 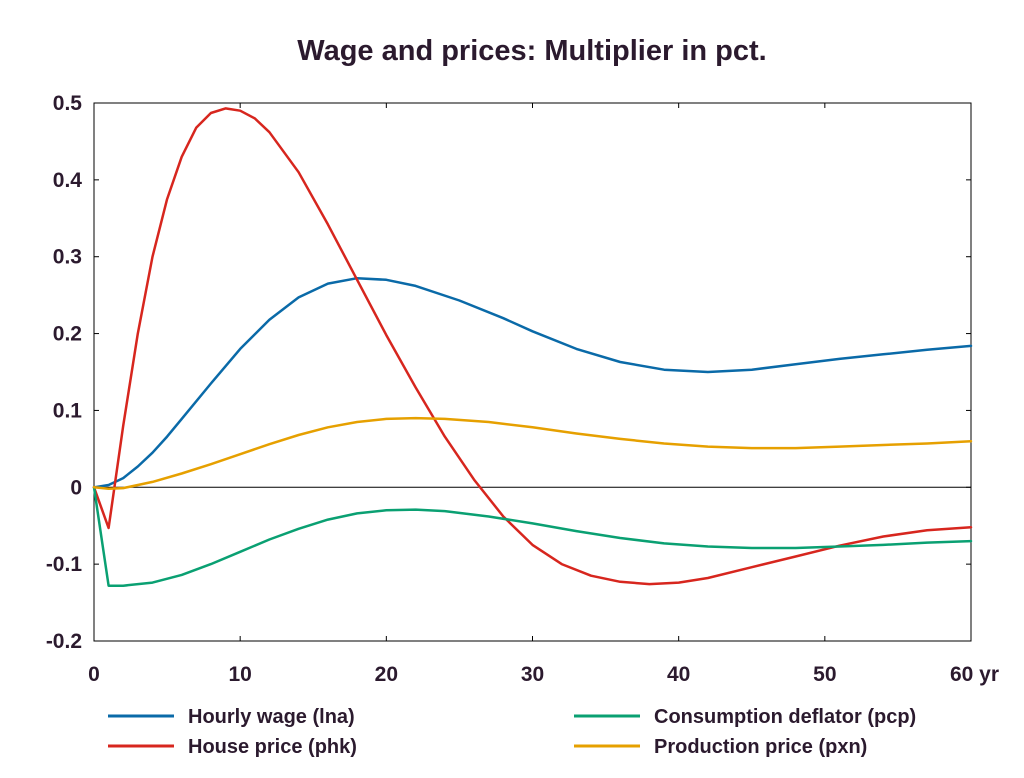 What do you see at coordinates (64, 641) in the screenshot?
I see `y-tick-label: -0.2` at bounding box center [64, 641].